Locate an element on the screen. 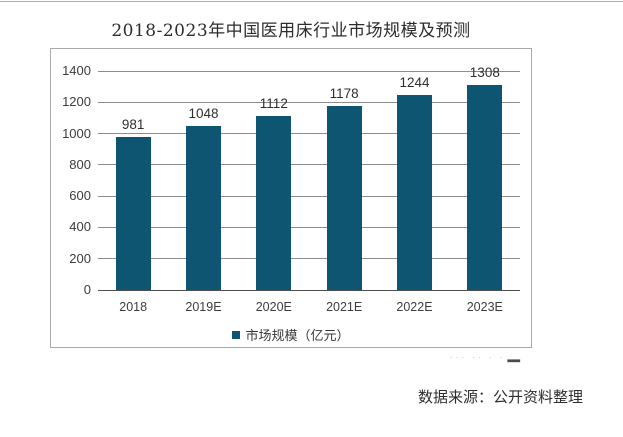  y-tick-label: 0 is located at coordinates (87, 289).